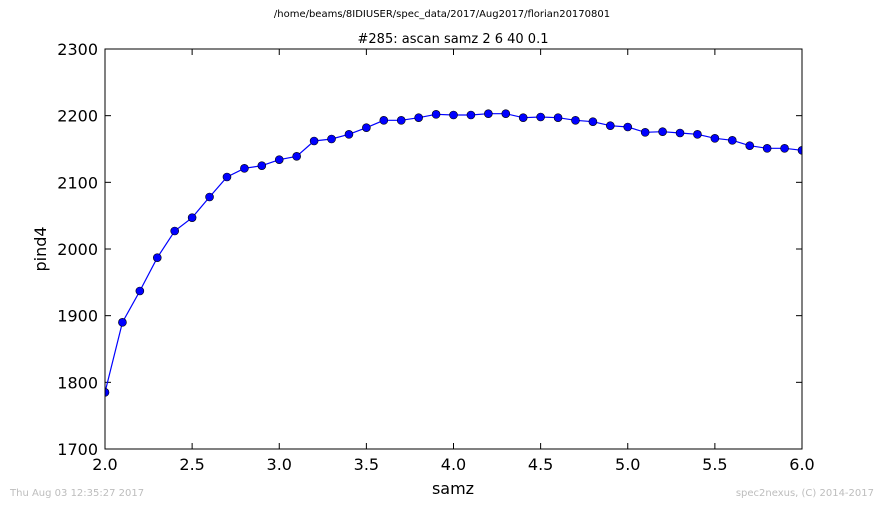 The width and height of the screenshot is (884, 509). Describe the element at coordinates (191, 464) in the screenshot. I see `x-tick-label: 2.5` at that location.